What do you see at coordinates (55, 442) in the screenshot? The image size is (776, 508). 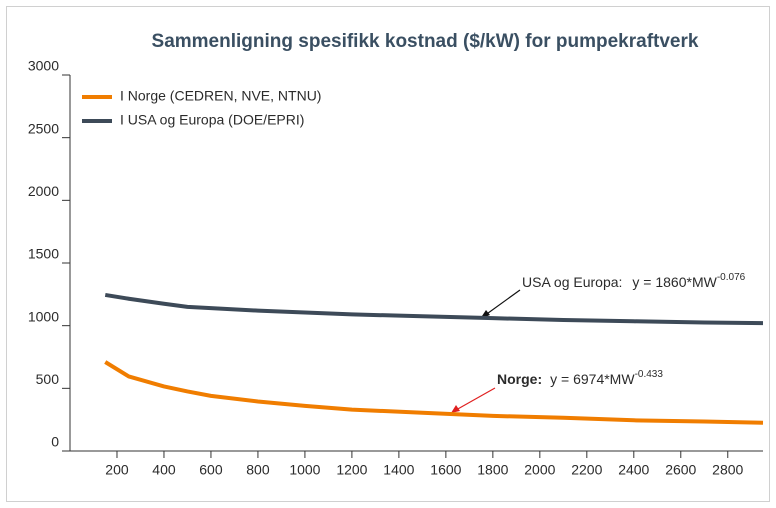 I see `y-tick-label: 0` at bounding box center [55, 442].